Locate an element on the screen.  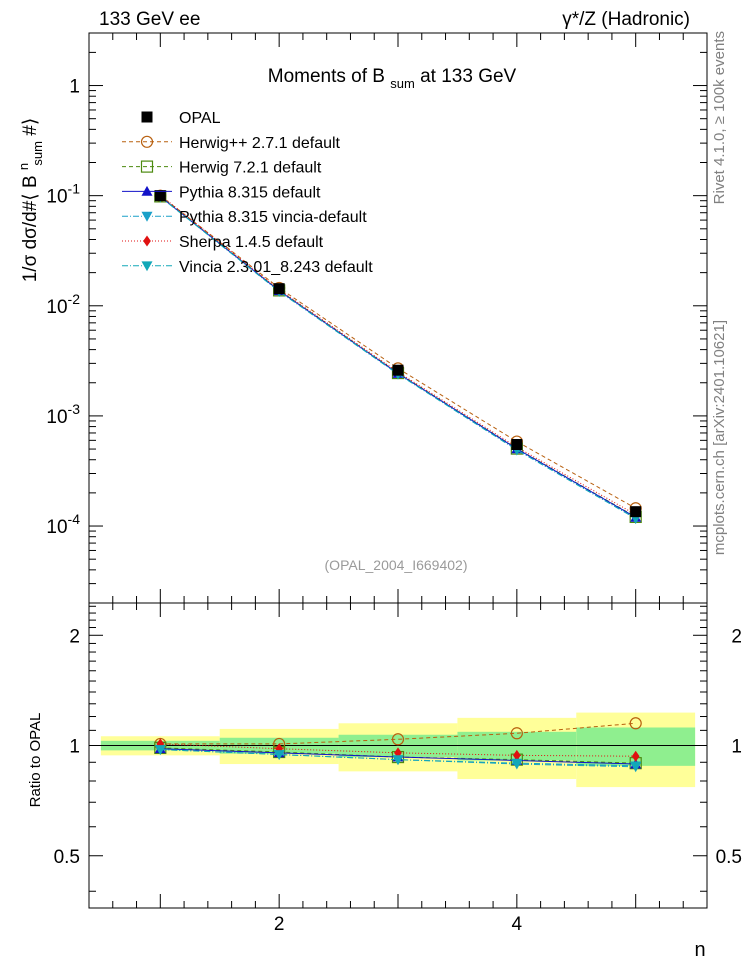
rivet-label-text: Rivet 4.1.0, ≥ 100k events is located at coordinates (719, 117).